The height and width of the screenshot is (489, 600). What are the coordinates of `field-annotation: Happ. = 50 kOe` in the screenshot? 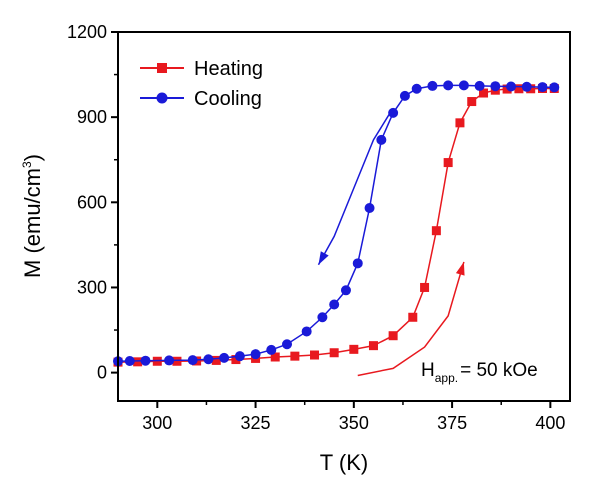 It's located at (479, 372).